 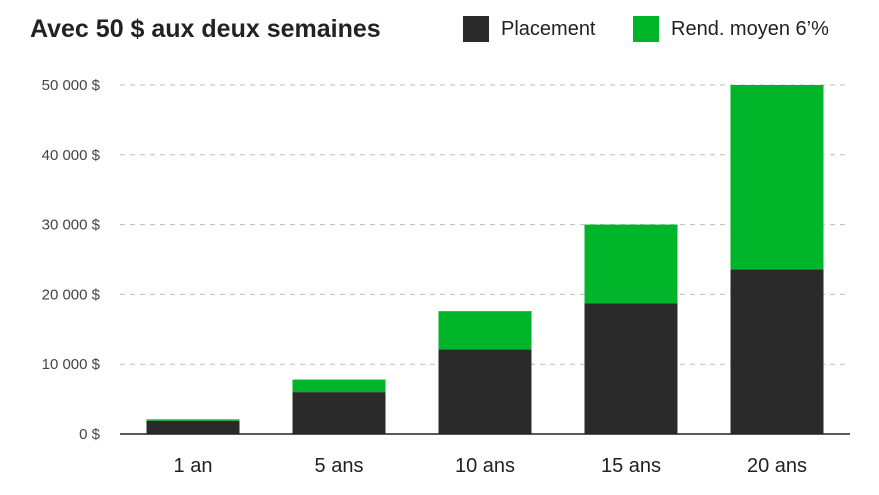 What do you see at coordinates (71, 364) in the screenshot?
I see `y-tick-label: 10 000 $` at bounding box center [71, 364].